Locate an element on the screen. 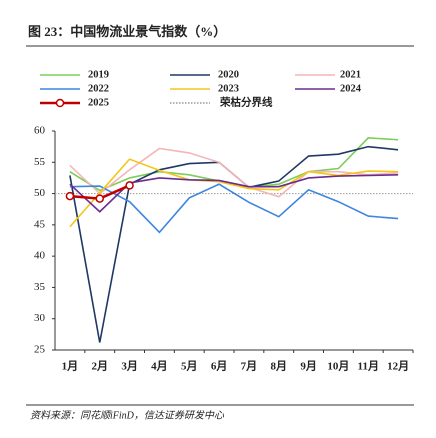  legend-label: 2025 is located at coordinates (98, 102).